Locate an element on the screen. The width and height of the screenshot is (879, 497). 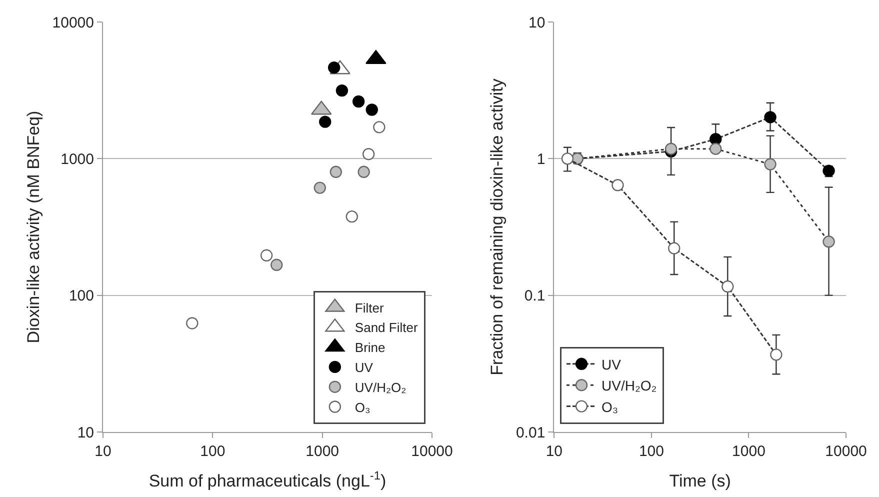
legend-label: Brine is located at coordinates (370, 348).